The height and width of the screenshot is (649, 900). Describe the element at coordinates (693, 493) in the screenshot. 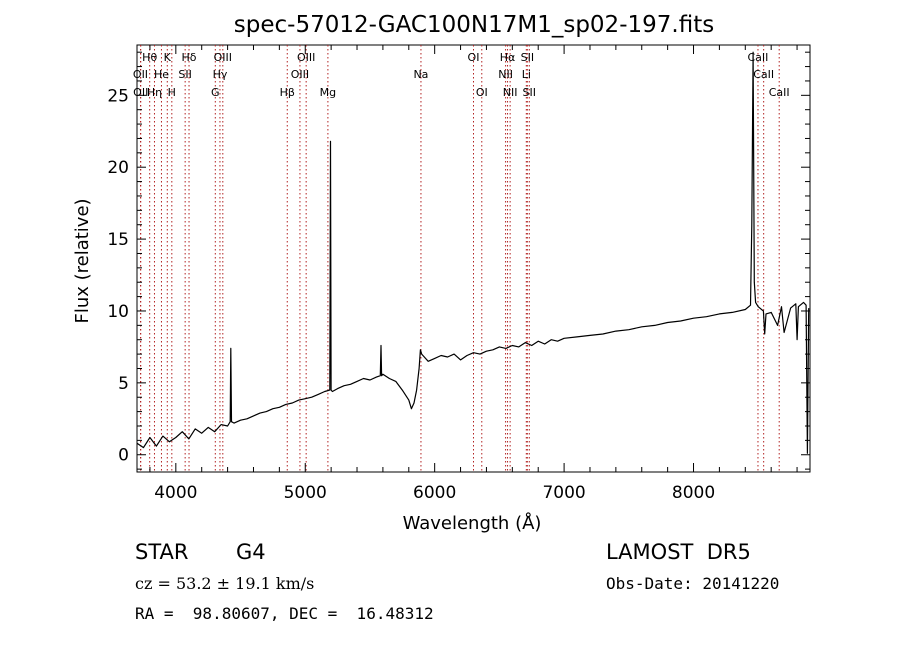

I see `x-tick-label: 8000` at that location.